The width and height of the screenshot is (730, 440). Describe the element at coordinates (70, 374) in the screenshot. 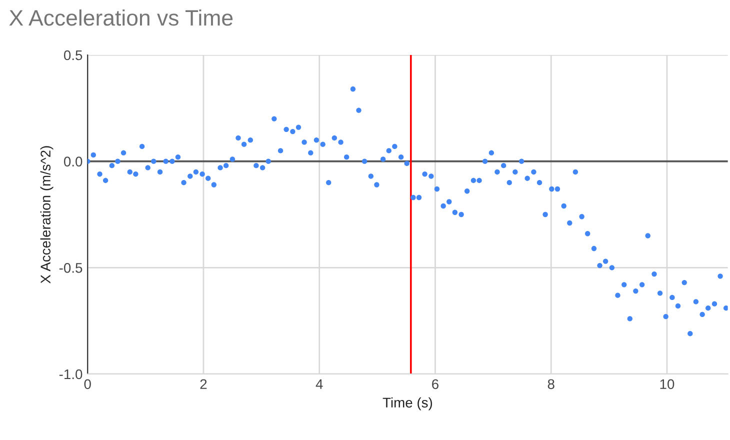

I see `y-tick-label: -1.0` at that location.